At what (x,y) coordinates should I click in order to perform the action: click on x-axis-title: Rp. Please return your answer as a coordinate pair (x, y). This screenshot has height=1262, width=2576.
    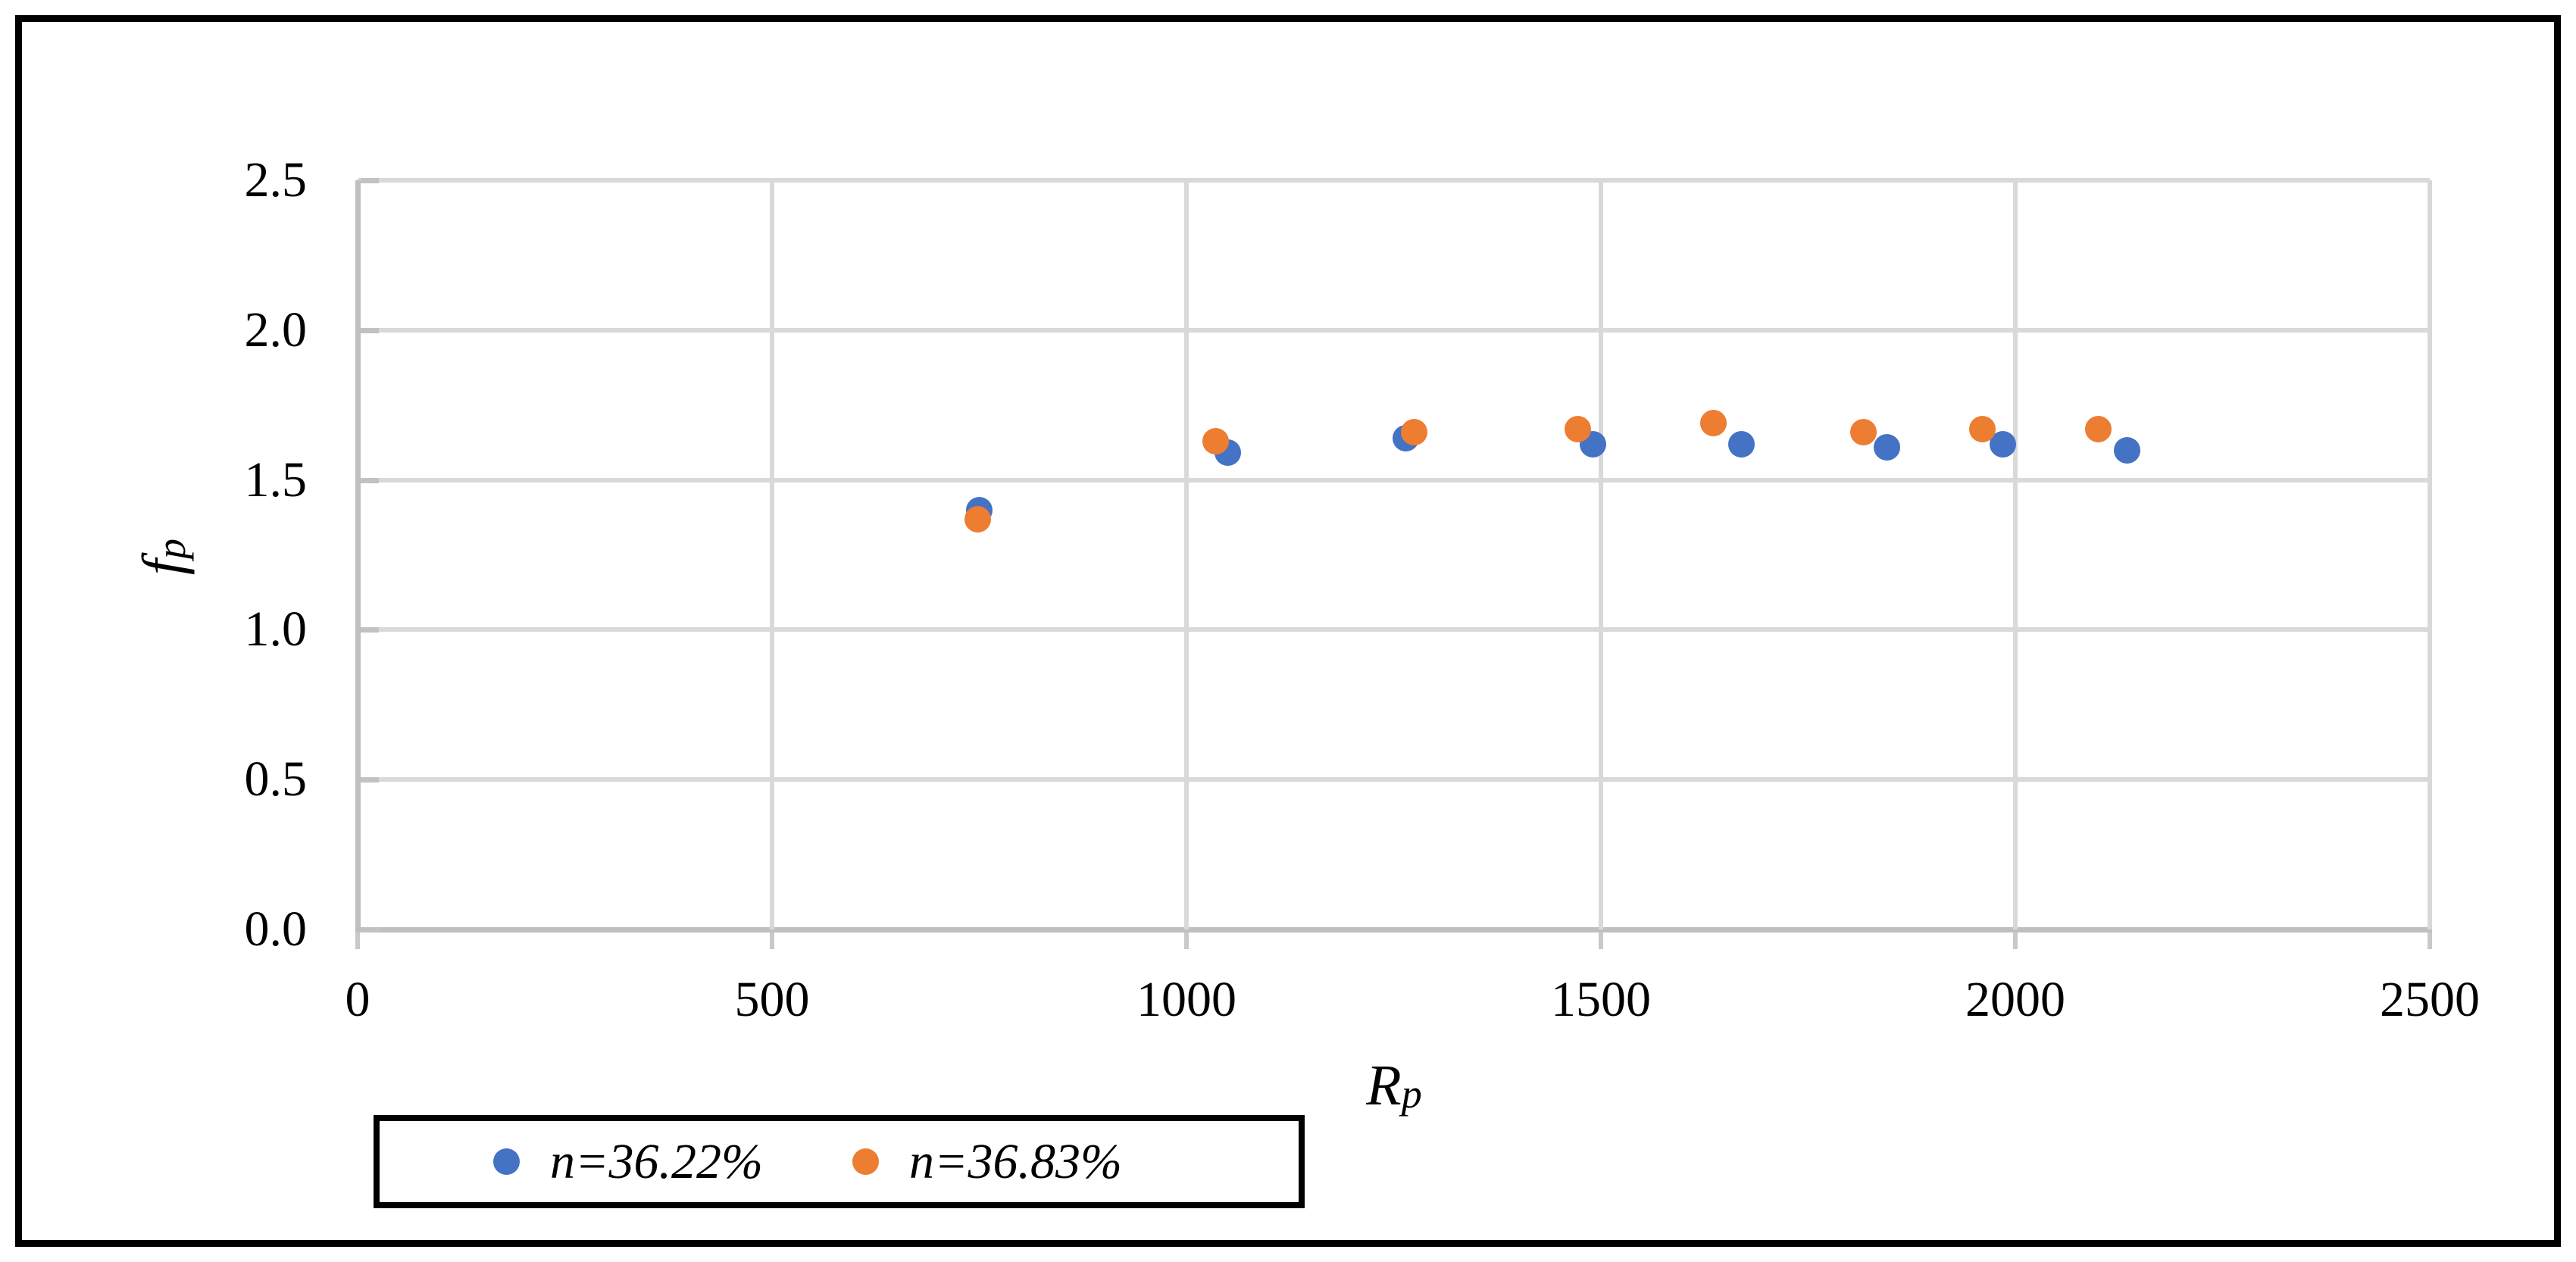
    Looking at the image, I should click on (1394, 1086).